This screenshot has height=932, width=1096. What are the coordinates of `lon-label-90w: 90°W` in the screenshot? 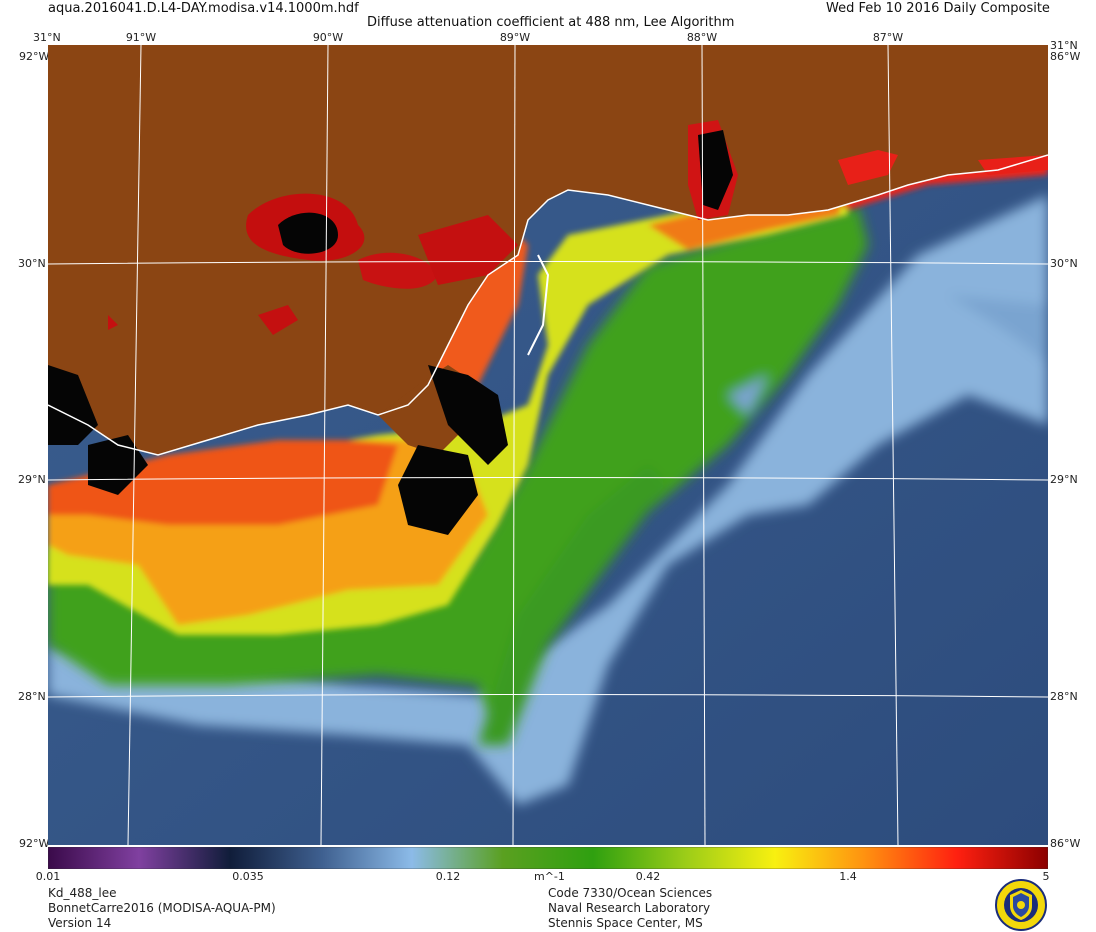 It's located at (328, 37).